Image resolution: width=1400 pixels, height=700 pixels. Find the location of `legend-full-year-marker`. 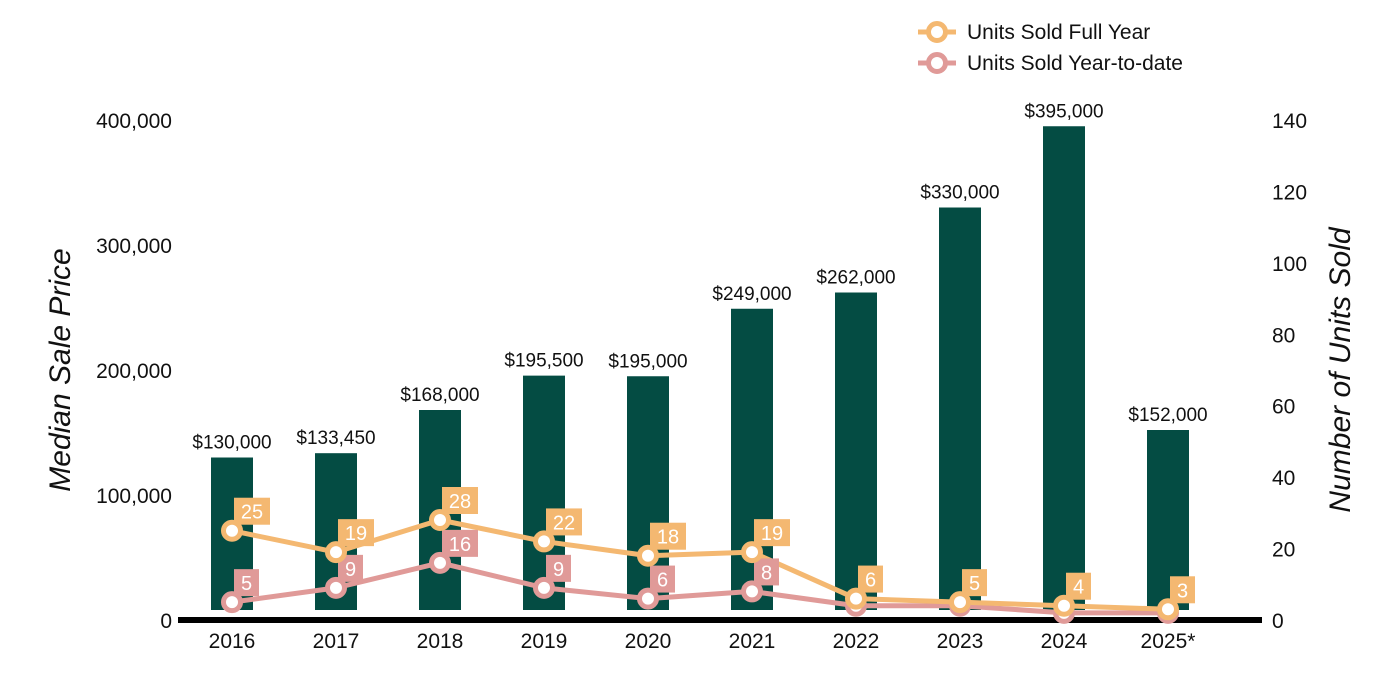

legend-full-year-marker is located at coordinates (937, 32).